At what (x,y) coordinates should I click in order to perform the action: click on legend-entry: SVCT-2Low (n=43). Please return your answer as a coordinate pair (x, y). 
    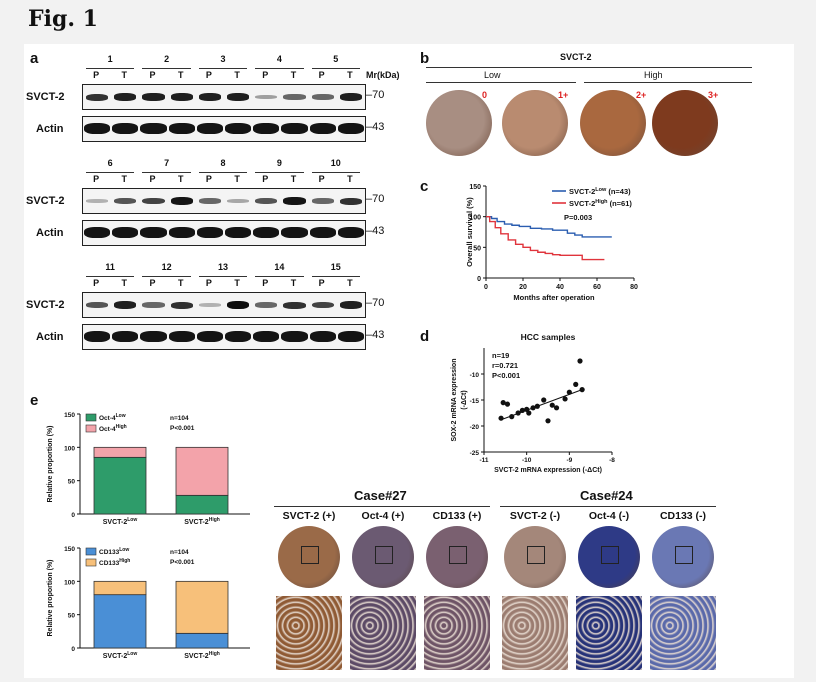
    Looking at the image, I should click on (600, 191).